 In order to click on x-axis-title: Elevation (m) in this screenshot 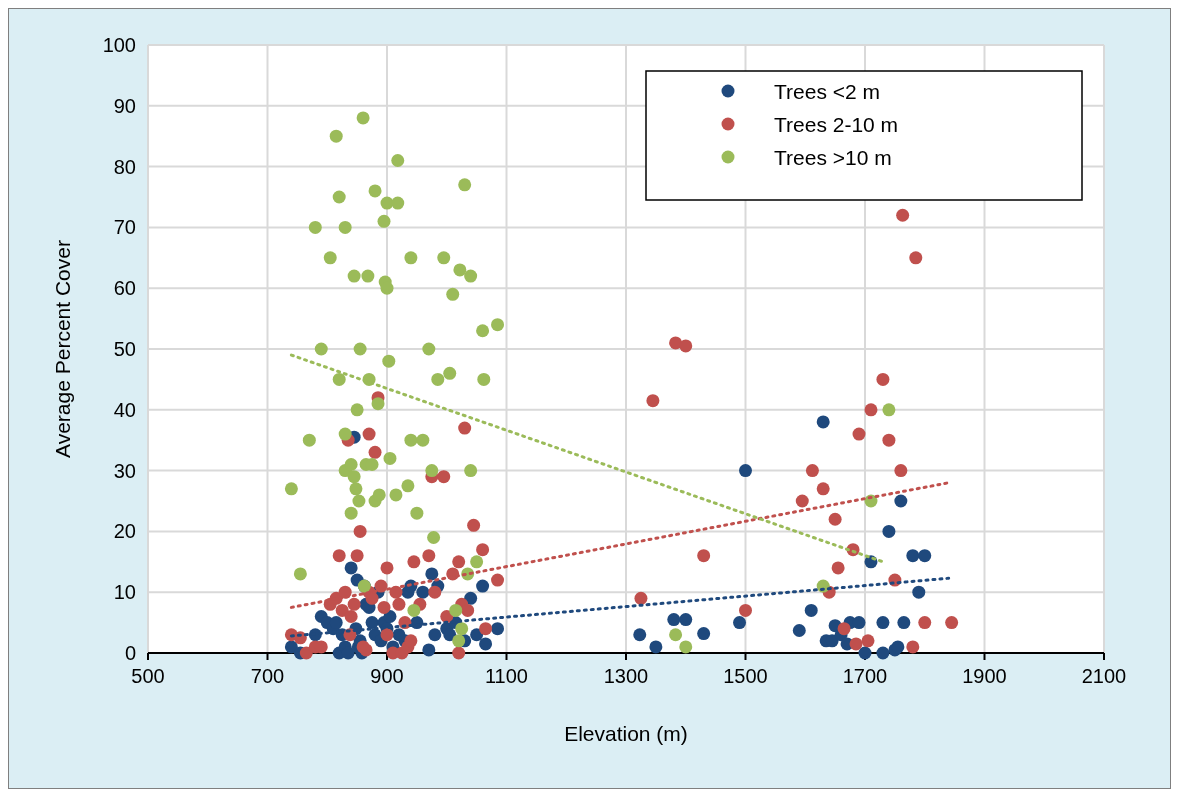, I will do `click(626, 733)`.